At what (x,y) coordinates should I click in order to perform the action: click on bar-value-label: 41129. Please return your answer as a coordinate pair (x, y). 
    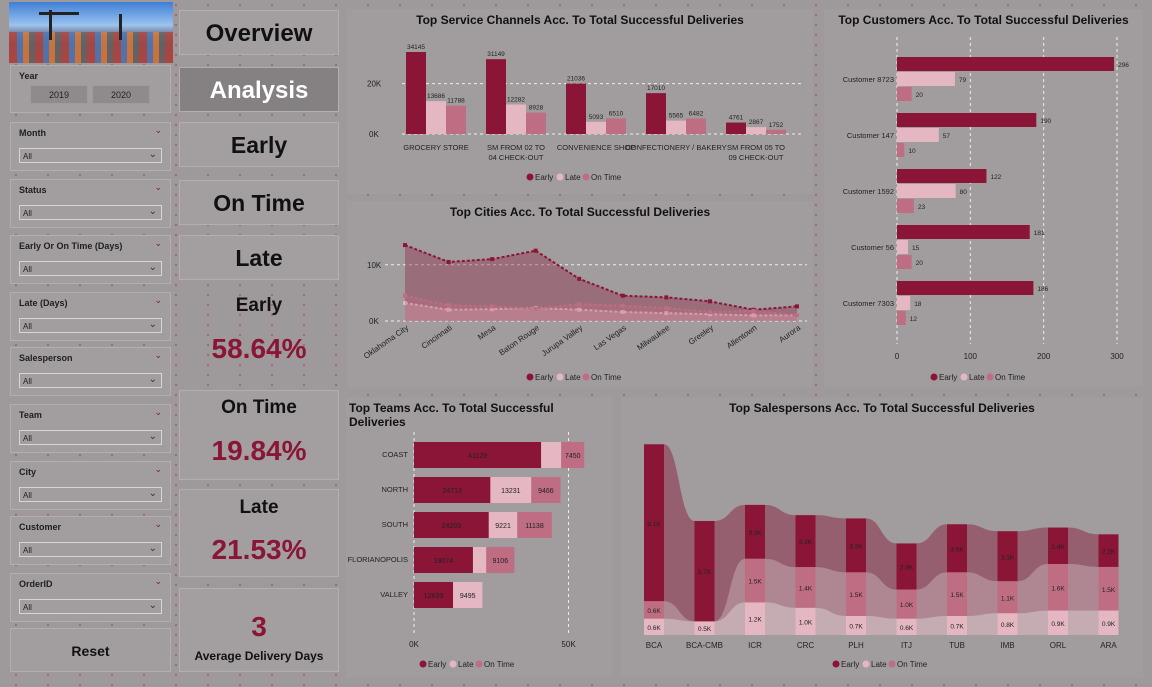
    Looking at the image, I should click on (477, 456).